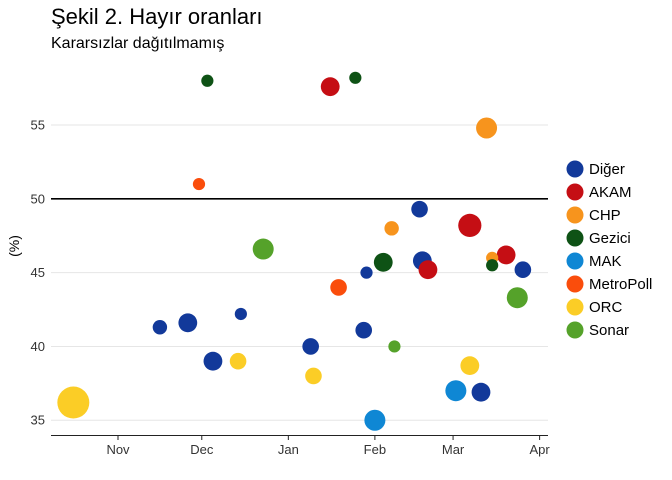 This screenshot has width=672, height=480. Describe the element at coordinates (202, 449) in the screenshot. I see `x-tick-label: Dec` at that location.